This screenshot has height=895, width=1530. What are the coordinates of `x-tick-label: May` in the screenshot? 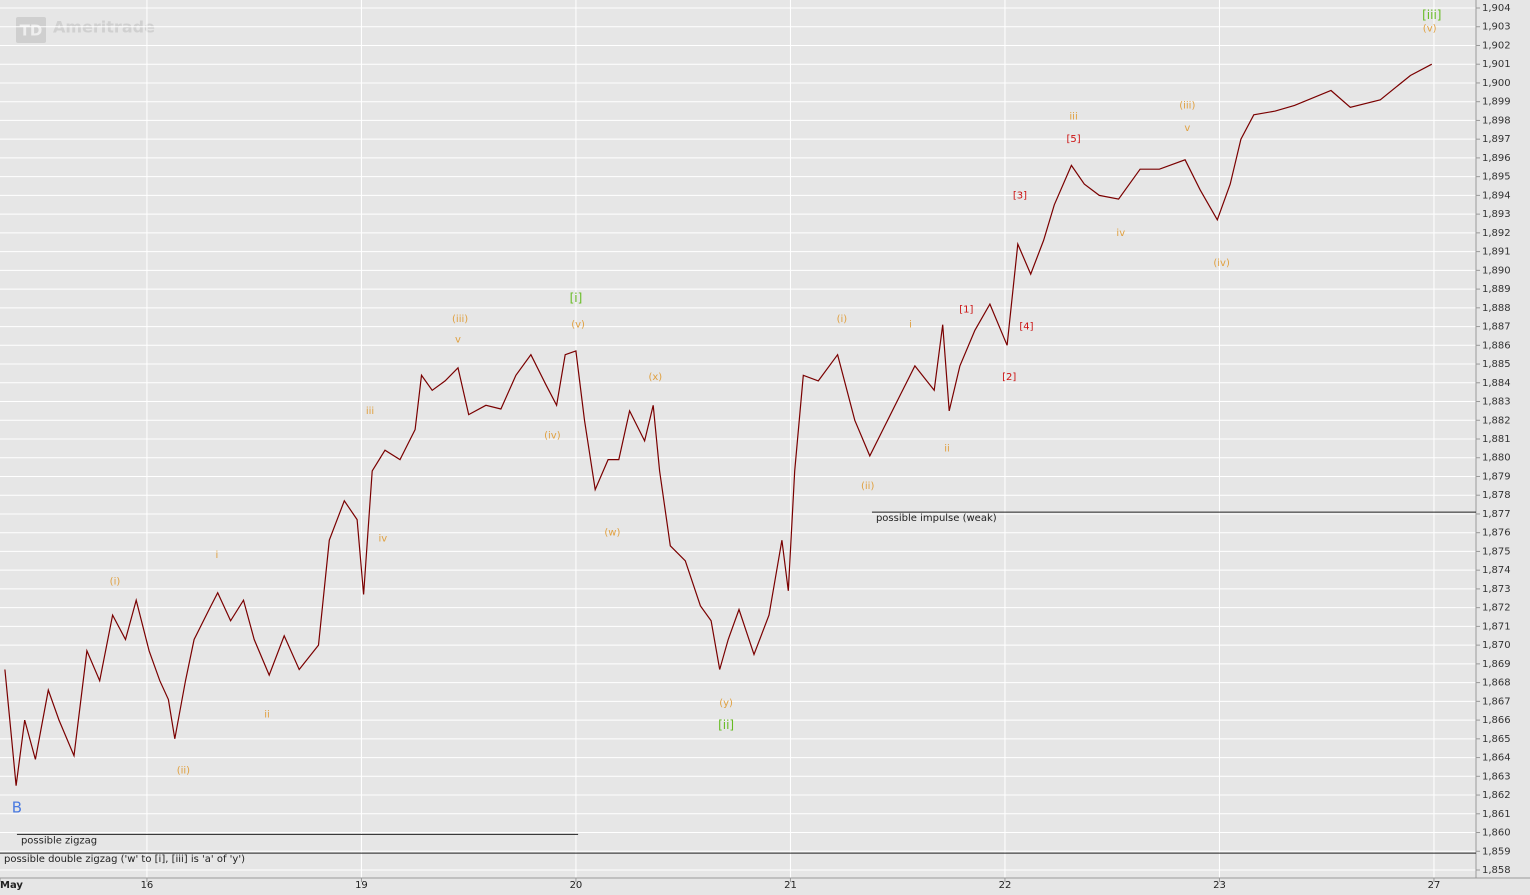 It's located at (11, 885).